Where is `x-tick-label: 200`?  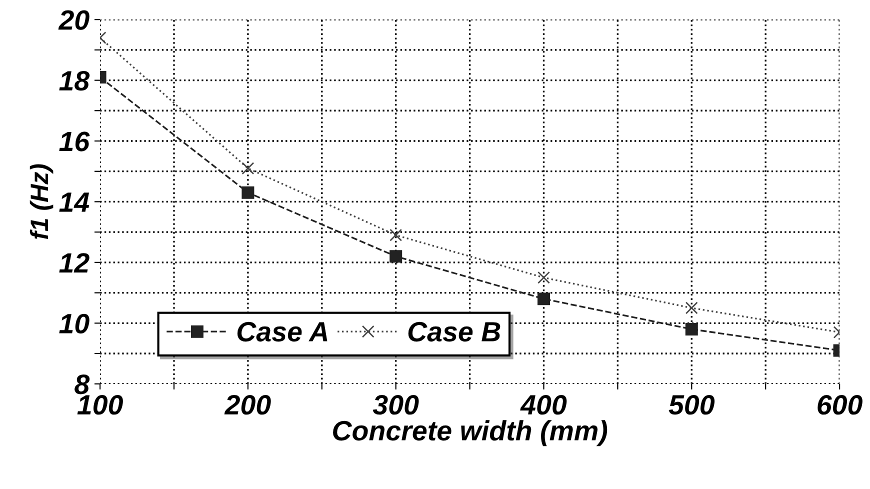
x-tick-label: 200 is located at coordinates (247, 405).